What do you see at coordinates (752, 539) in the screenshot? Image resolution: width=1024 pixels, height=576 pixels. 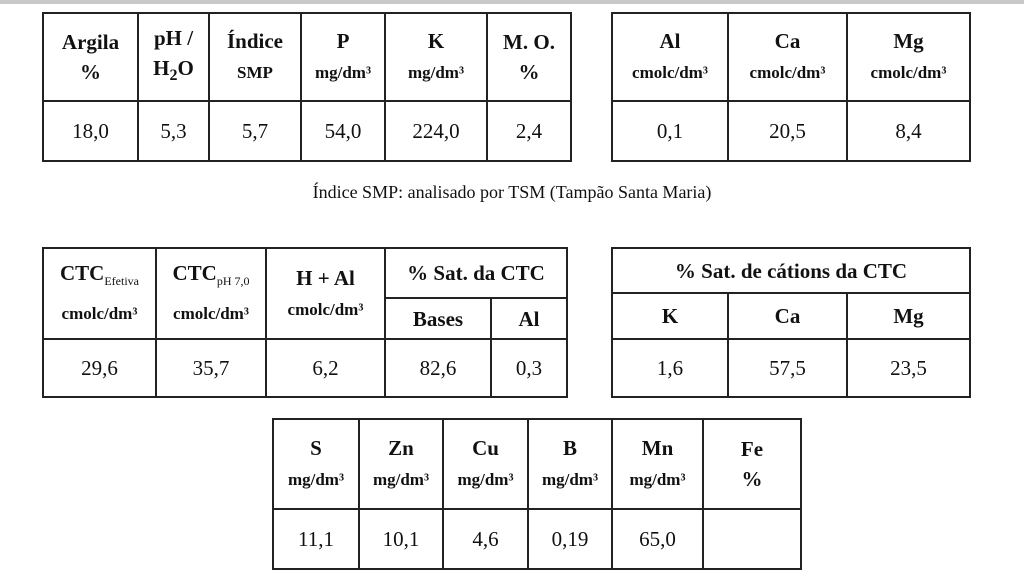 I see `value-fe` at bounding box center [752, 539].